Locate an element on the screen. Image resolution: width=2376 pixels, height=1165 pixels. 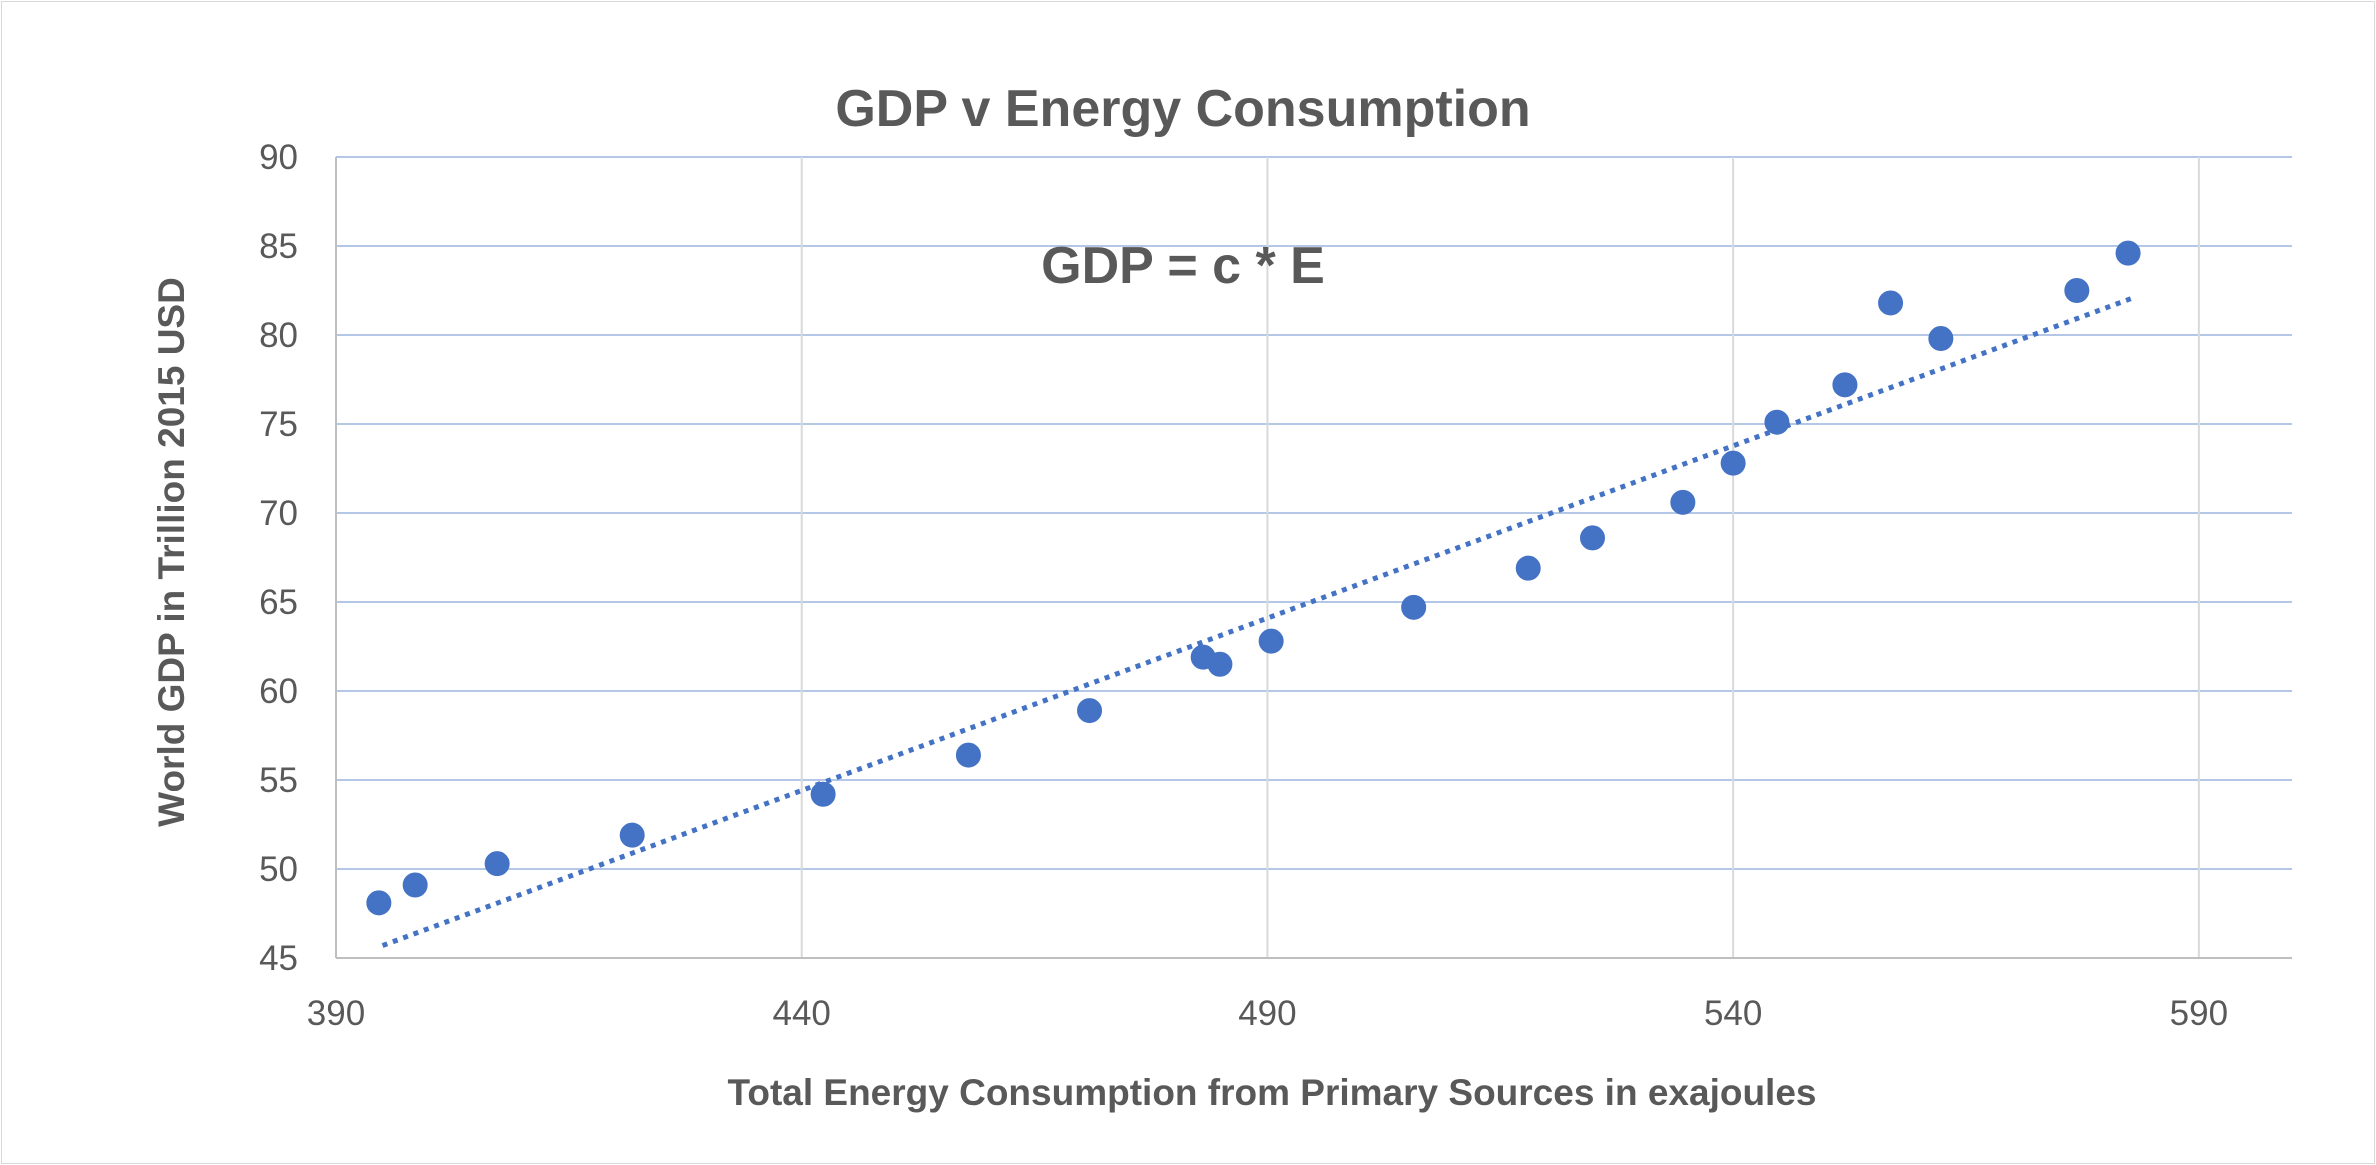
x-tick-label: 440 is located at coordinates (802, 1013).